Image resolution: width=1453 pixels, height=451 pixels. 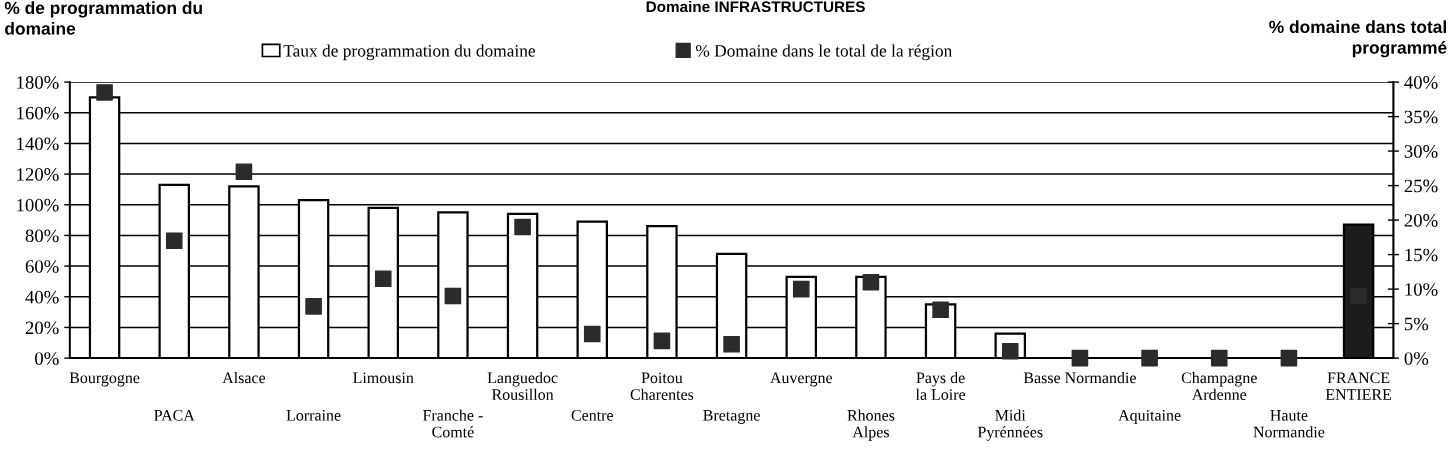 What do you see at coordinates (1421, 82) in the screenshot?
I see `y2-tick-label: 40%` at bounding box center [1421, 82].